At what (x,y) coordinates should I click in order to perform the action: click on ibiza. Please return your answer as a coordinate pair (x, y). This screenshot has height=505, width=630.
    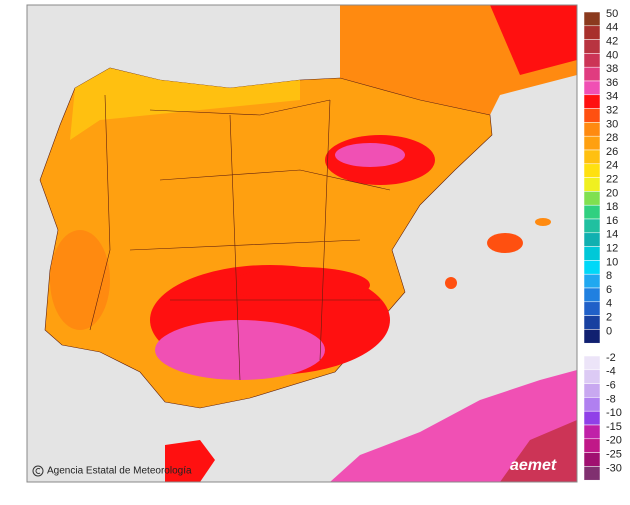
    Looking at the image, I should click on (451, 283).